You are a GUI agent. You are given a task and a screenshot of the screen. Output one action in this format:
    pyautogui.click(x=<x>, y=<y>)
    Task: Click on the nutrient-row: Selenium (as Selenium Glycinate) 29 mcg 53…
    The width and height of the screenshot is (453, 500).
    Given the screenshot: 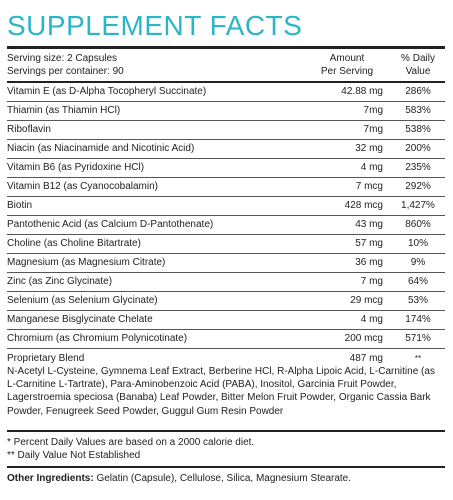 What is the action you would take?
    pyautogui.click(x=226, y=301)
    